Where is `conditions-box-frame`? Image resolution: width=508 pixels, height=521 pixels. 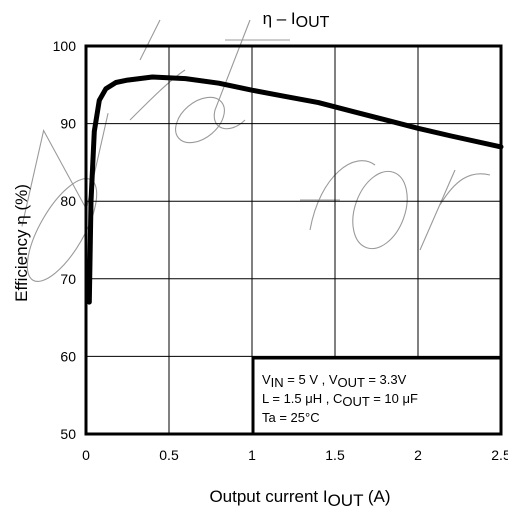 conditions-box-frame is located at coordinates (377, 396).